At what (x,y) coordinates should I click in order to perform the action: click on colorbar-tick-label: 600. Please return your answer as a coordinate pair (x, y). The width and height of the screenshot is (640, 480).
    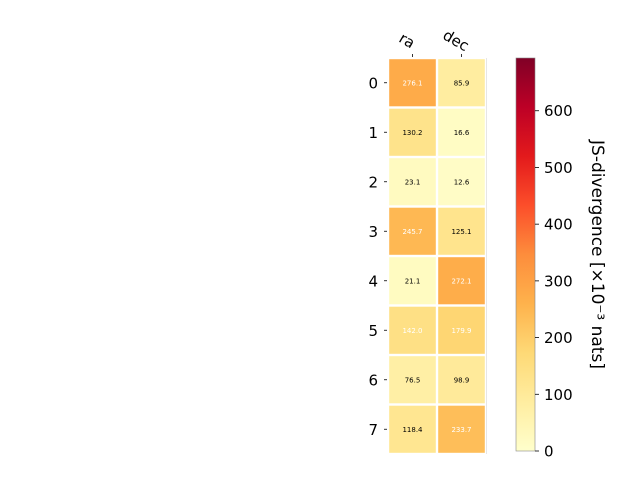
    Looking at the image, I should click on (558, 111).